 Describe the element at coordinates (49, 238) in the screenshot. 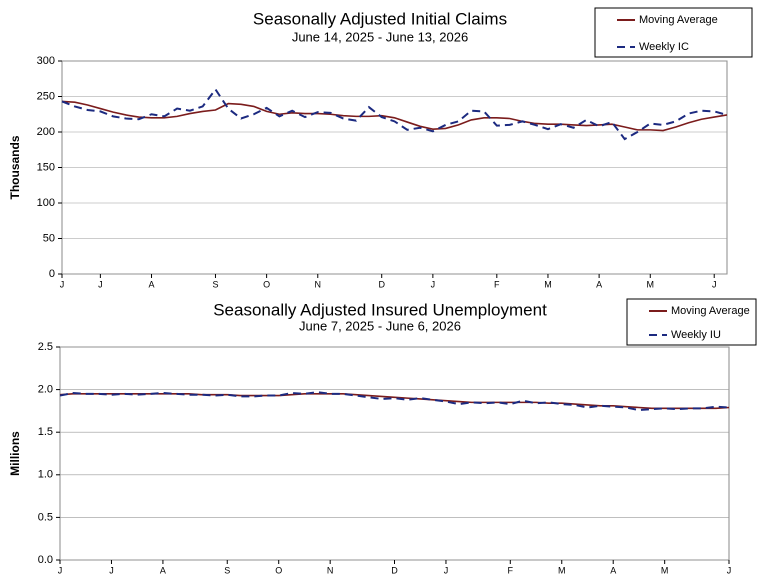

I see `y-tick-label: 50` at that location.